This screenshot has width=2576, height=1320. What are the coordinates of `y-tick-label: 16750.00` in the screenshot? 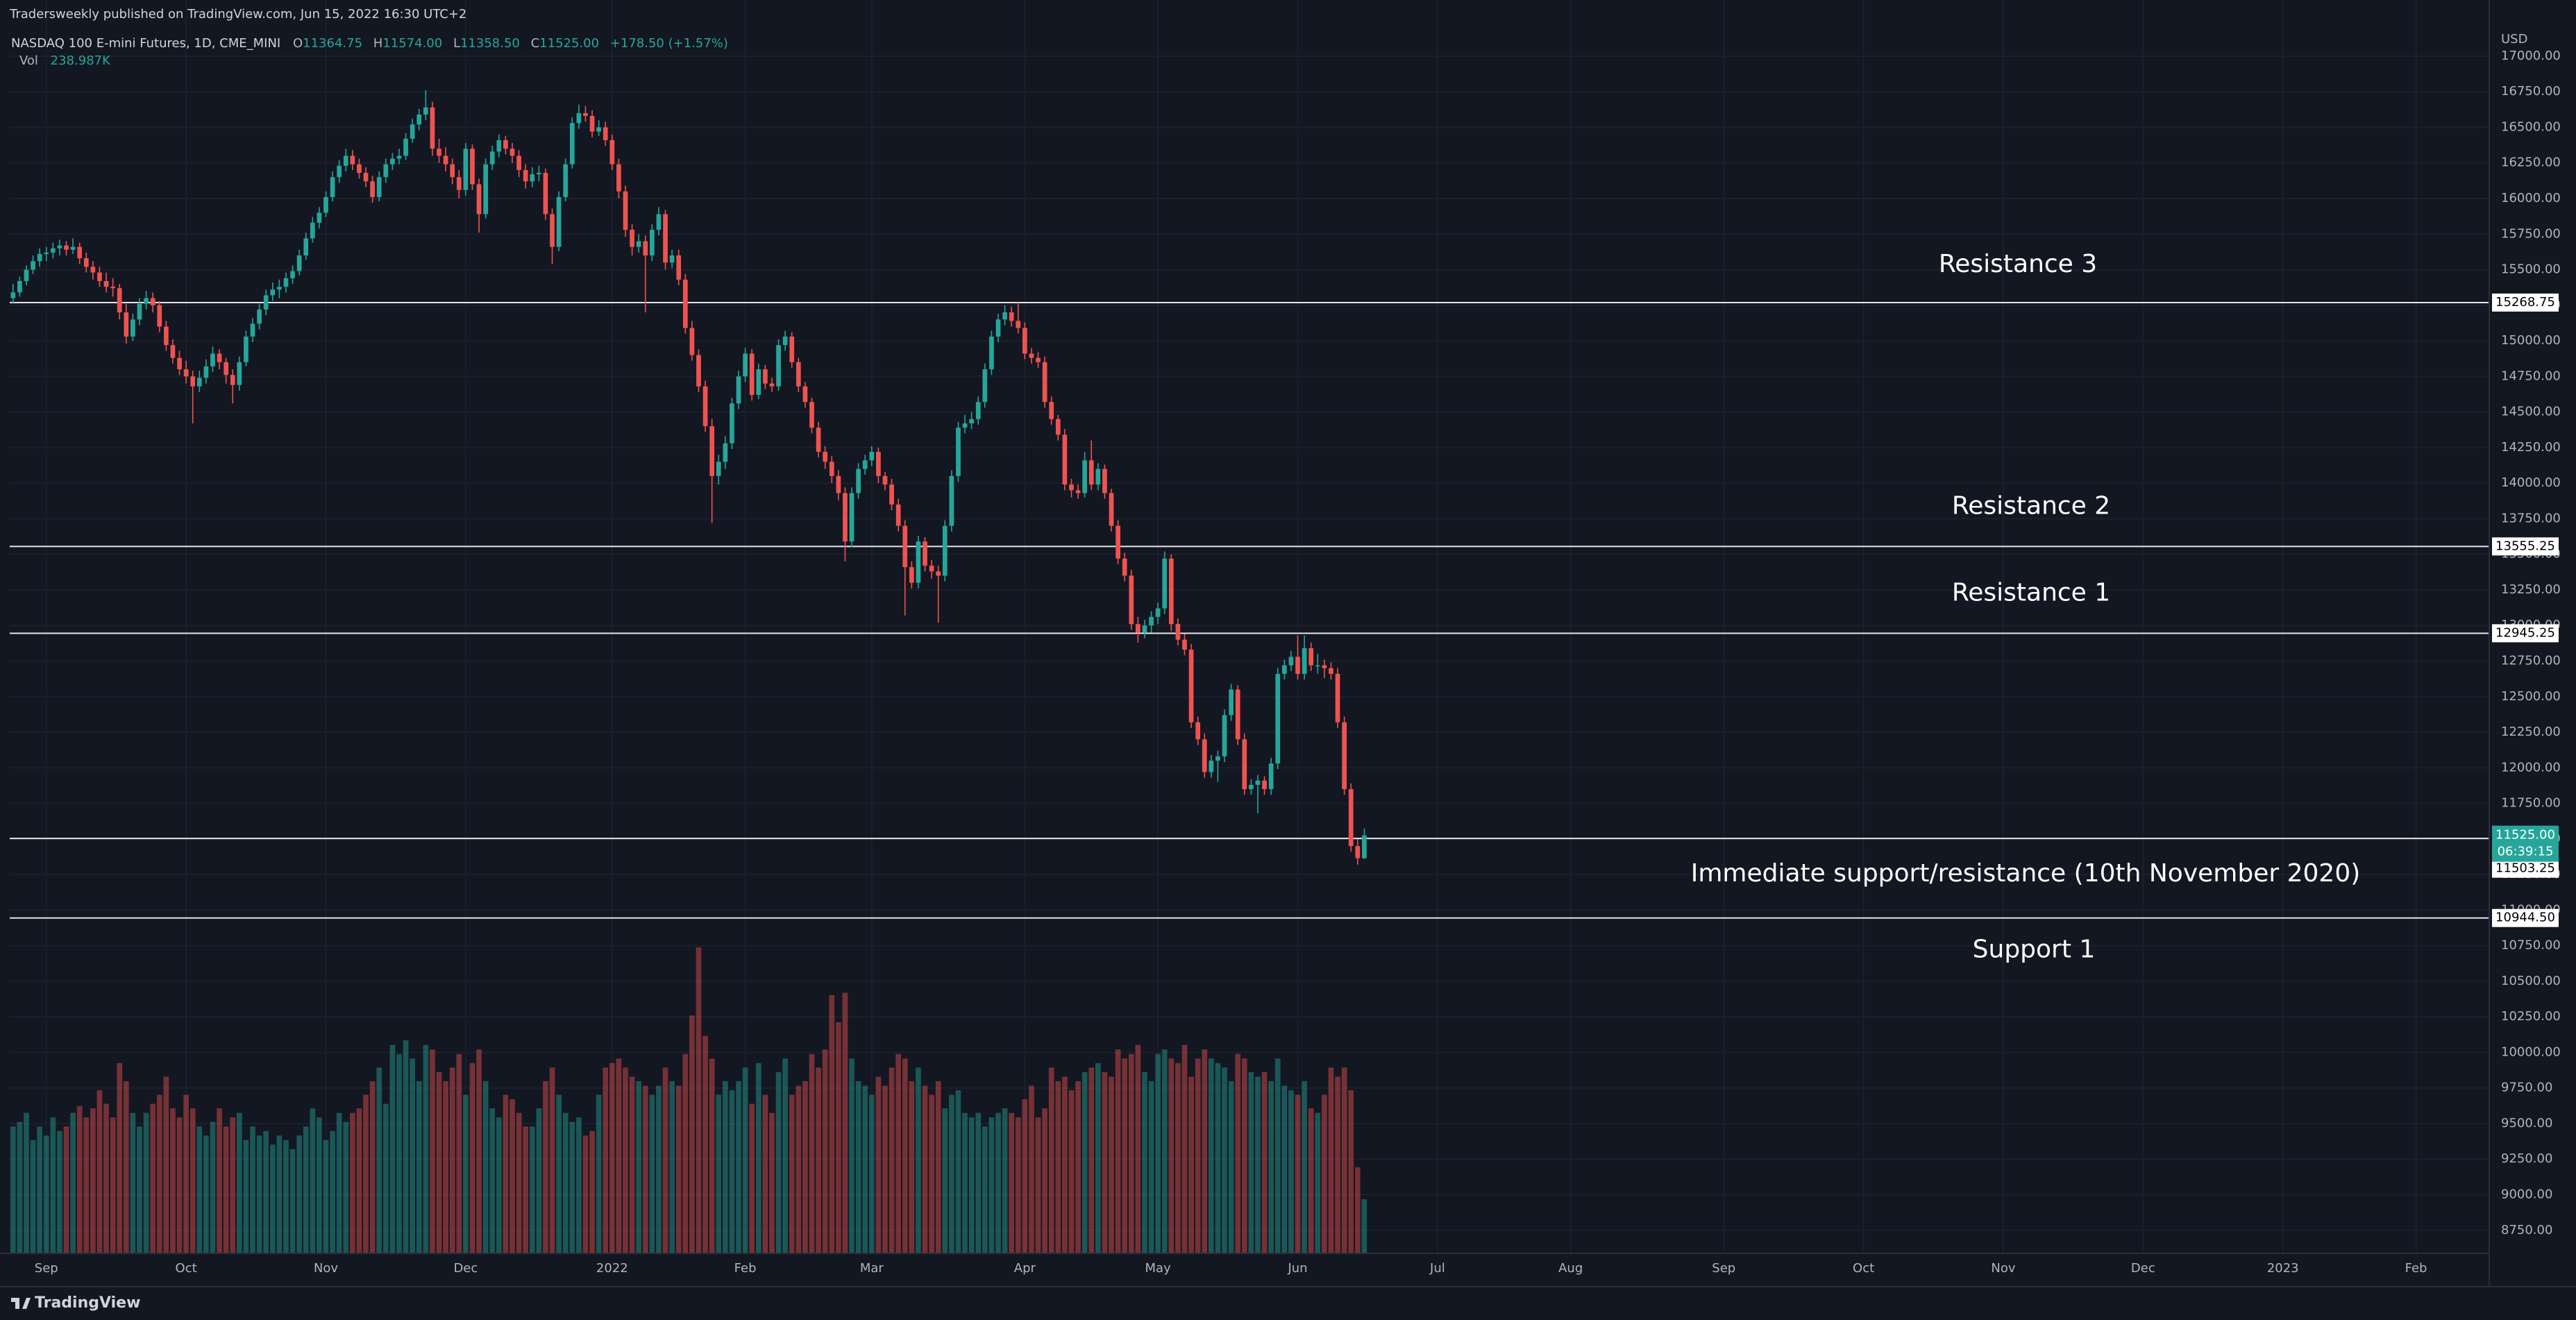 It's located at (2531, 91).